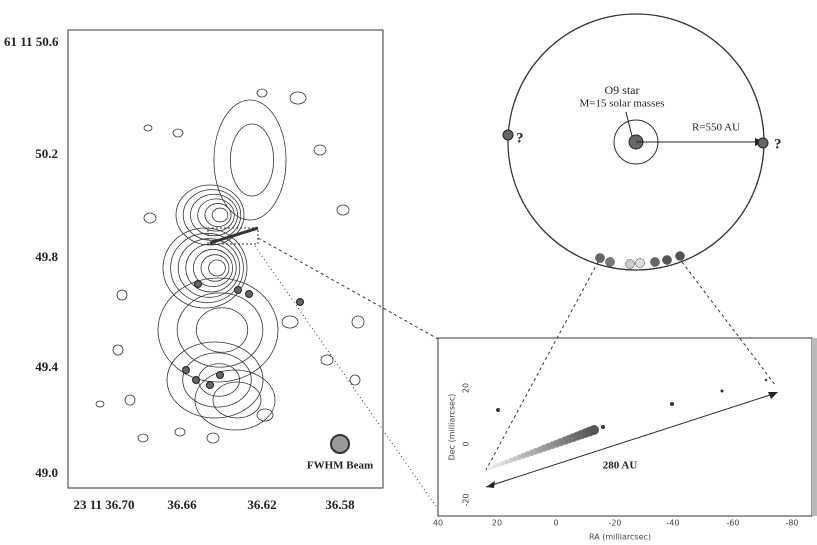 Image resolution: width=817 pixels, height=545 pixels. Describe the element at coordinates (614, 523) in the screenshot. I see `x-tick-label: -20` at that location.